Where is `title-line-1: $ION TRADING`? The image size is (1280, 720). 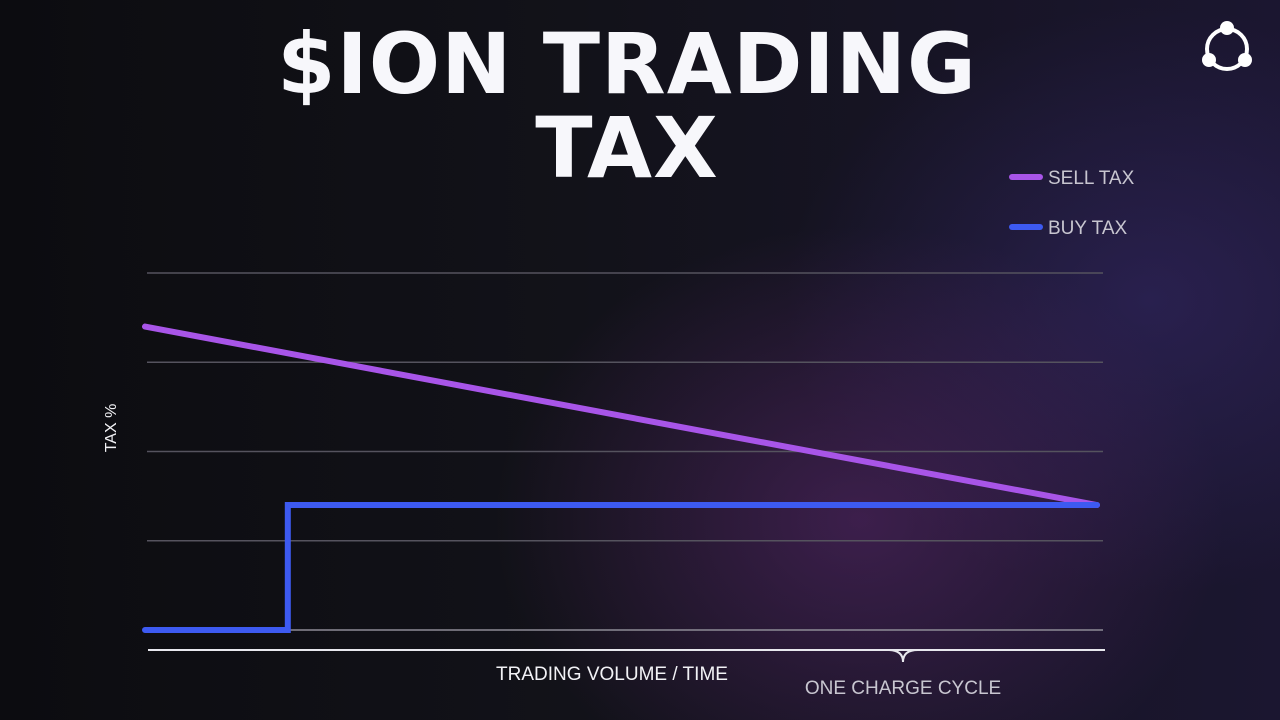 title-line-1: $ION TRADING is located at coordinates (627, 64).